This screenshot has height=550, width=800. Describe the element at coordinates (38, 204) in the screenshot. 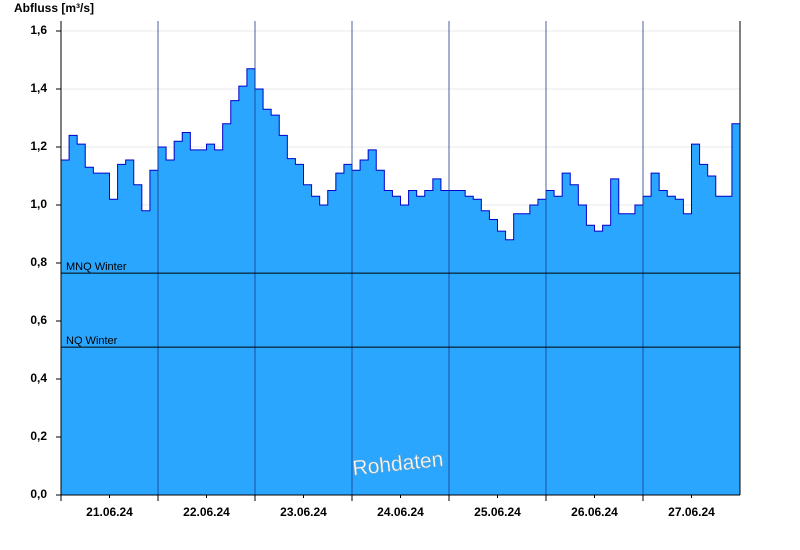

I see `y-tick-label: 1,0` at that location.